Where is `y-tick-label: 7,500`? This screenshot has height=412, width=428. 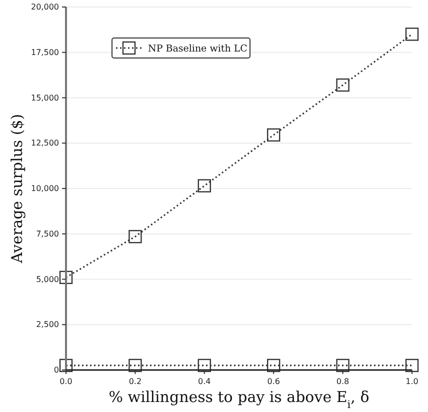 y-tick-label: 7,500 is located at coordinates (47, 233).